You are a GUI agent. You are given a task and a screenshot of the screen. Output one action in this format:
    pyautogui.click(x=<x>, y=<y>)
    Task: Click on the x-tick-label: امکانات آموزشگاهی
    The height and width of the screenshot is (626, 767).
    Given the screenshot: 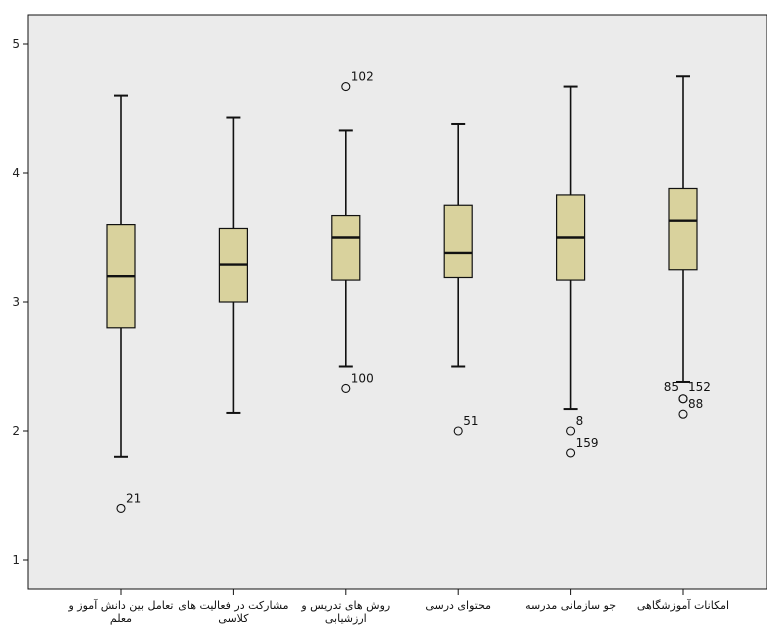 What is the action you would take?
    pyautogui.click(x=683, y=605)
    